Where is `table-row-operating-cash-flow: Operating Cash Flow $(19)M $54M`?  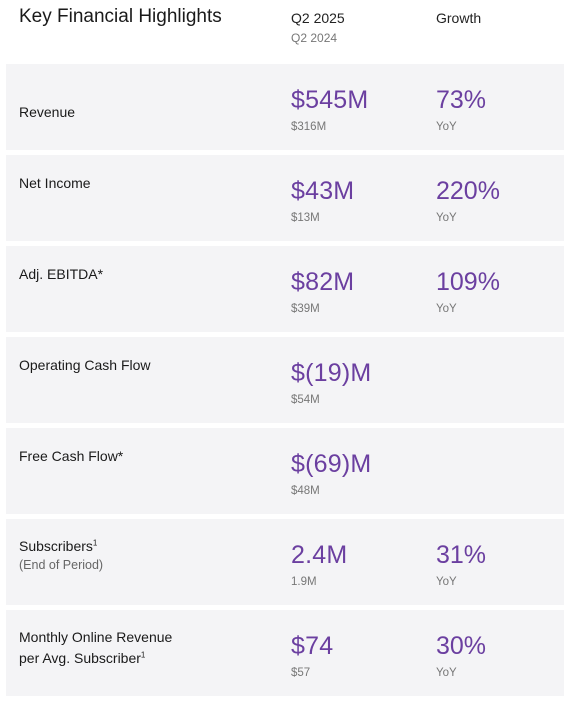
table-row-operating-cash-flow: Operating Cash Flow $(19)M $54M is located at coordinates (285, 380).